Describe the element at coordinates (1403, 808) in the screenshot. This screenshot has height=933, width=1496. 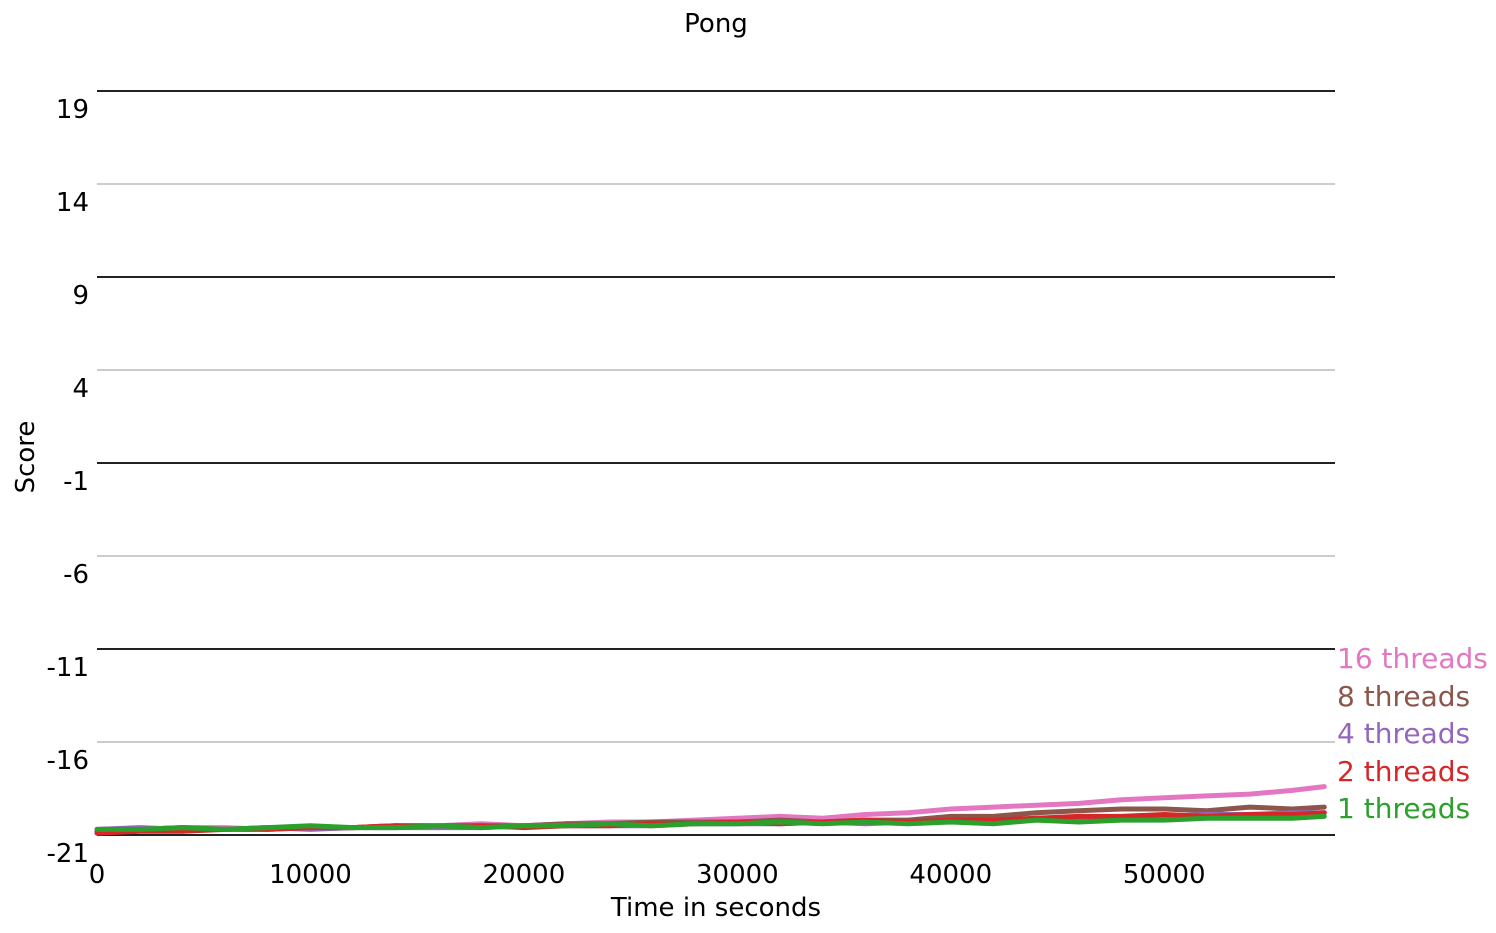
I see `legend-label: 1 threads` at that location.